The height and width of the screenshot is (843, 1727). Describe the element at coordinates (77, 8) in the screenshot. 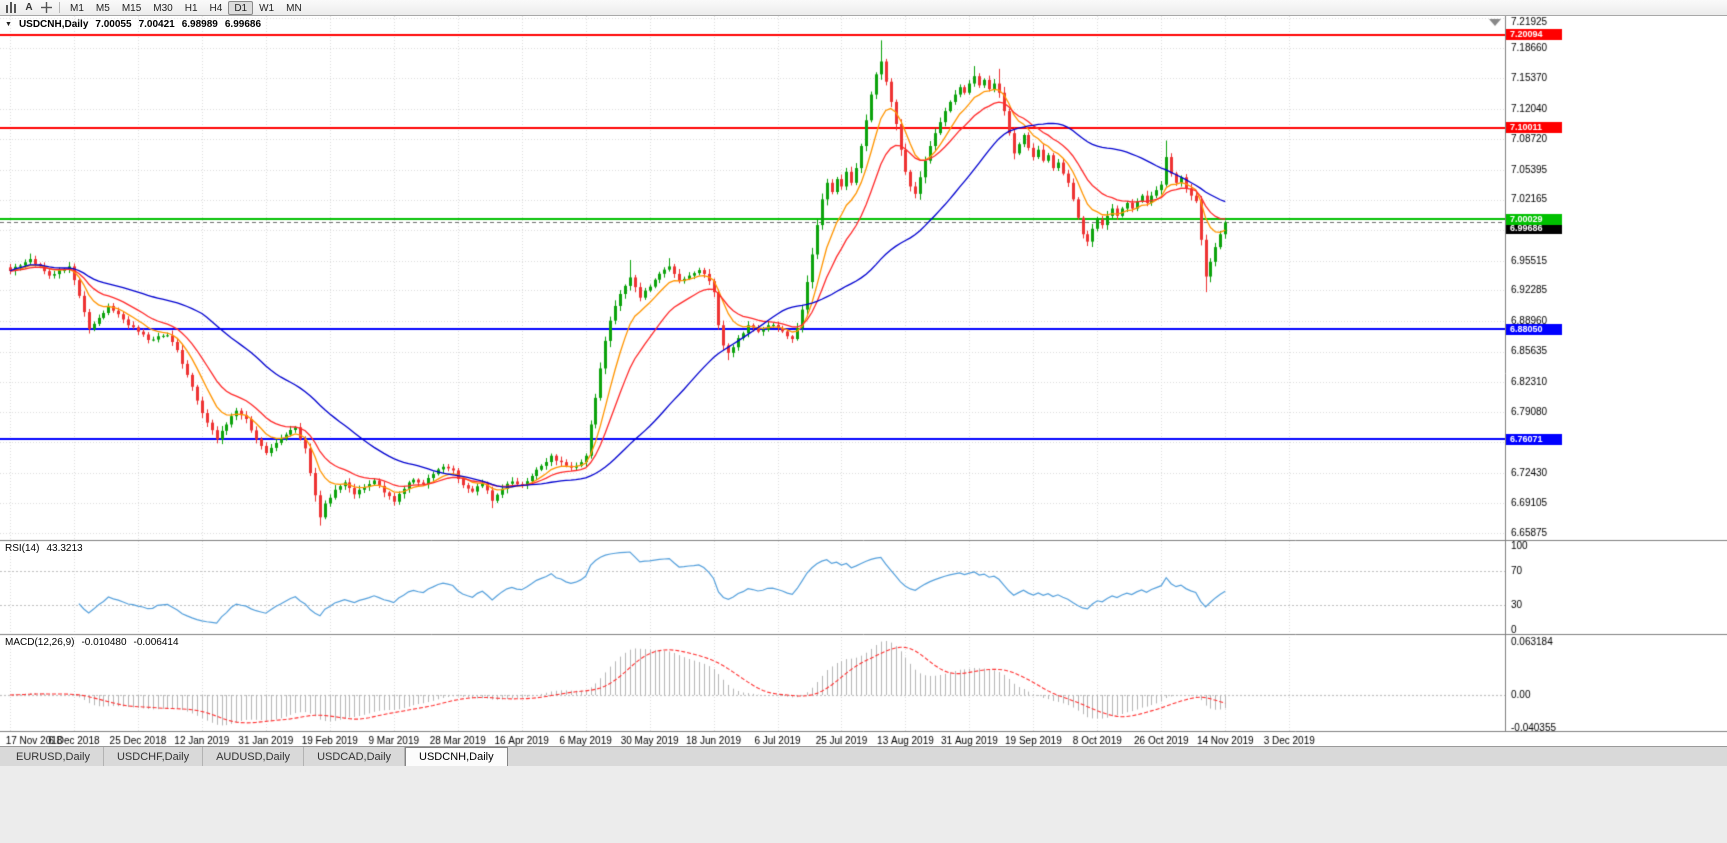

I see `timeframe-m1-button: M1` at that location.